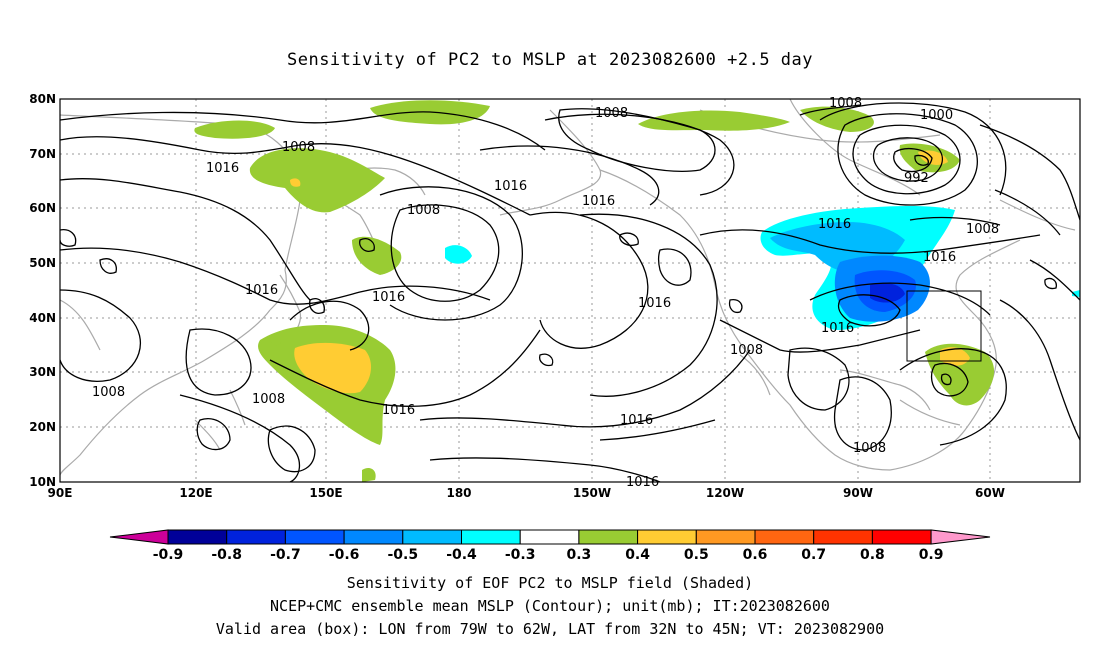 The height and width of the screenshot is (650, 1100). I want to click on lon-tick-label: 90W, so click(858, 493).